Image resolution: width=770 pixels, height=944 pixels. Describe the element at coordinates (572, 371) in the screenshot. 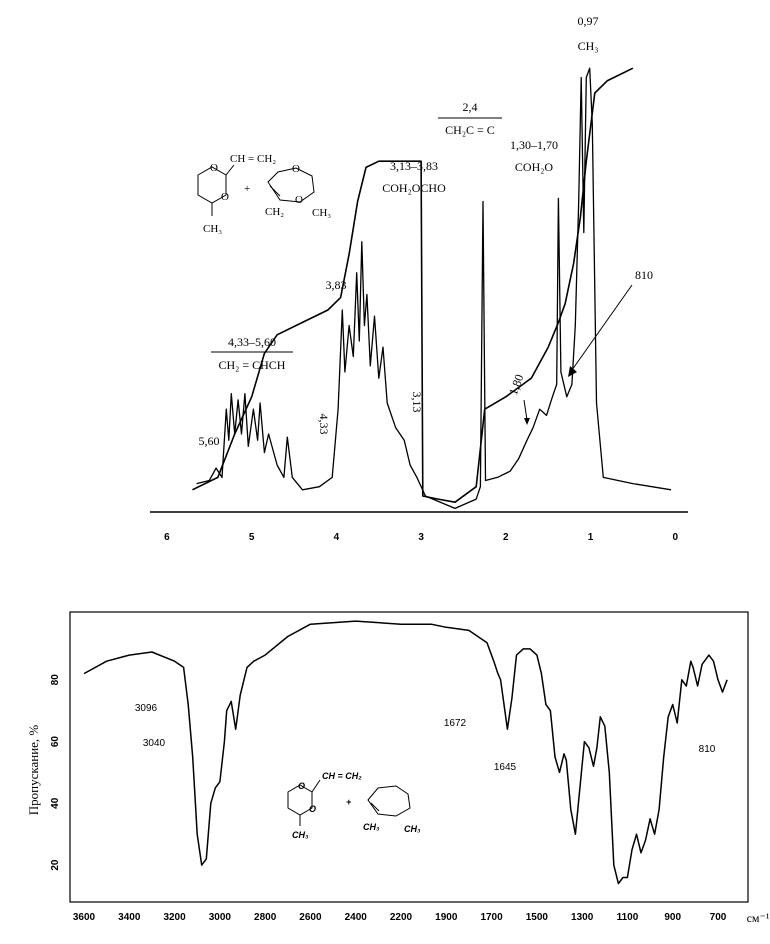

I see `nmr-label-810-arrowhead` at that location.